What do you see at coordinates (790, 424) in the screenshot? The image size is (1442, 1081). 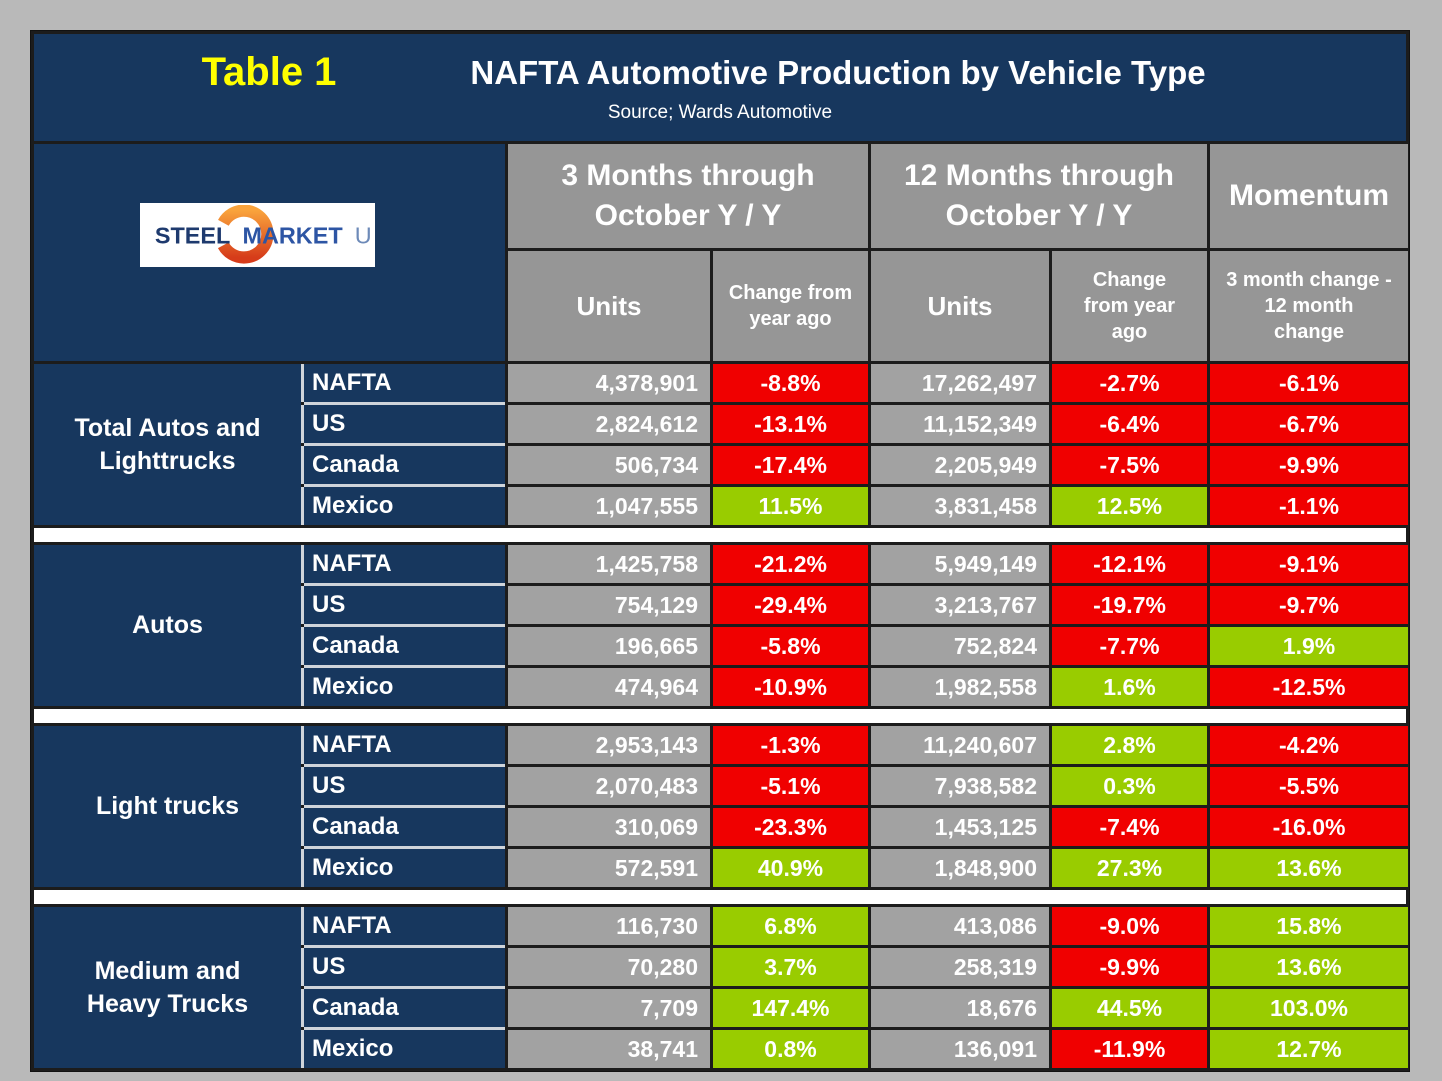 I see `change-3mo-cell: -13.1%` at bounding box center [790, 424].